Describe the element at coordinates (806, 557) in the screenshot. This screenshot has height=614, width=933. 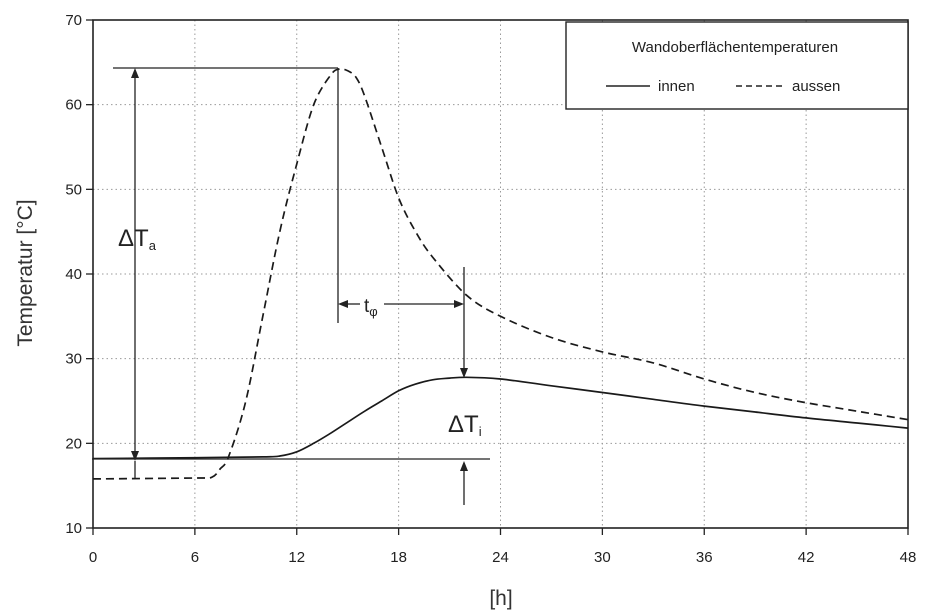
I see `x-tick-label: 42` at that location.